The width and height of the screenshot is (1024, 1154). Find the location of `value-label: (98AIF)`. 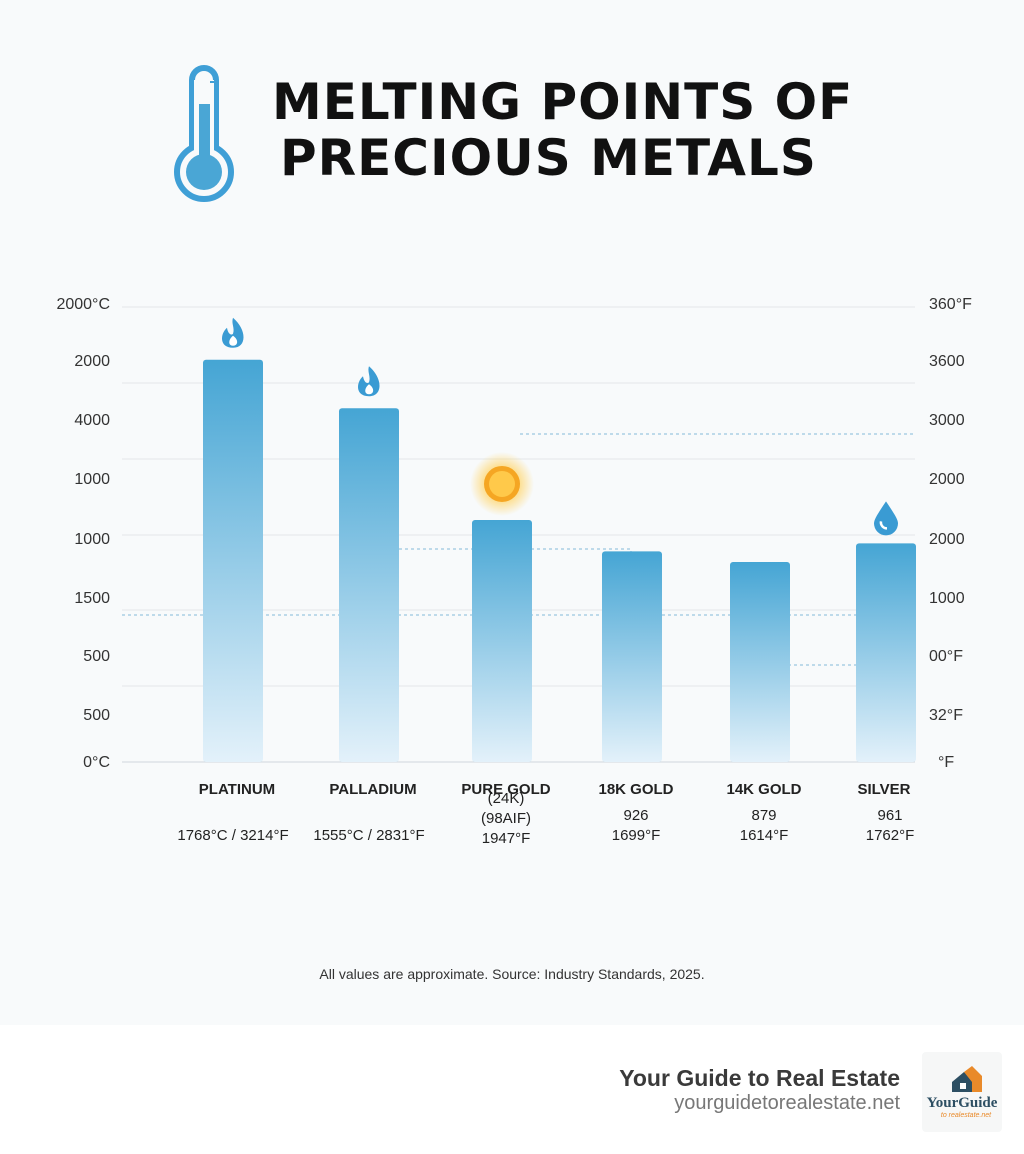

value-label: (98AIF) is located at coordinates (505, 818).